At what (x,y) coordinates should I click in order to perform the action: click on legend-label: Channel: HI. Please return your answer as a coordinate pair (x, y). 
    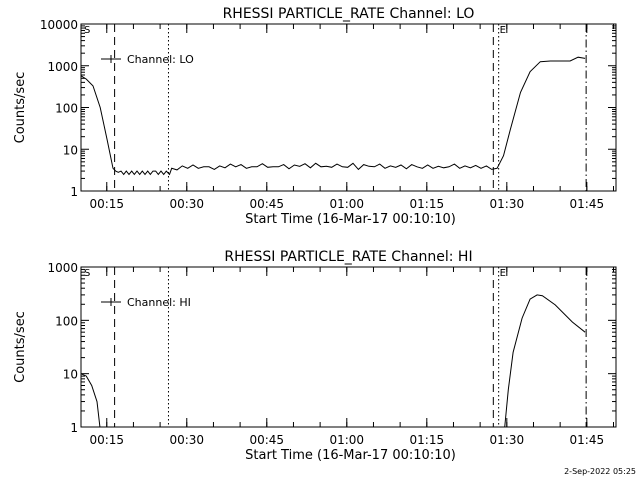
    Looking at the image, I should click on (159, 302).